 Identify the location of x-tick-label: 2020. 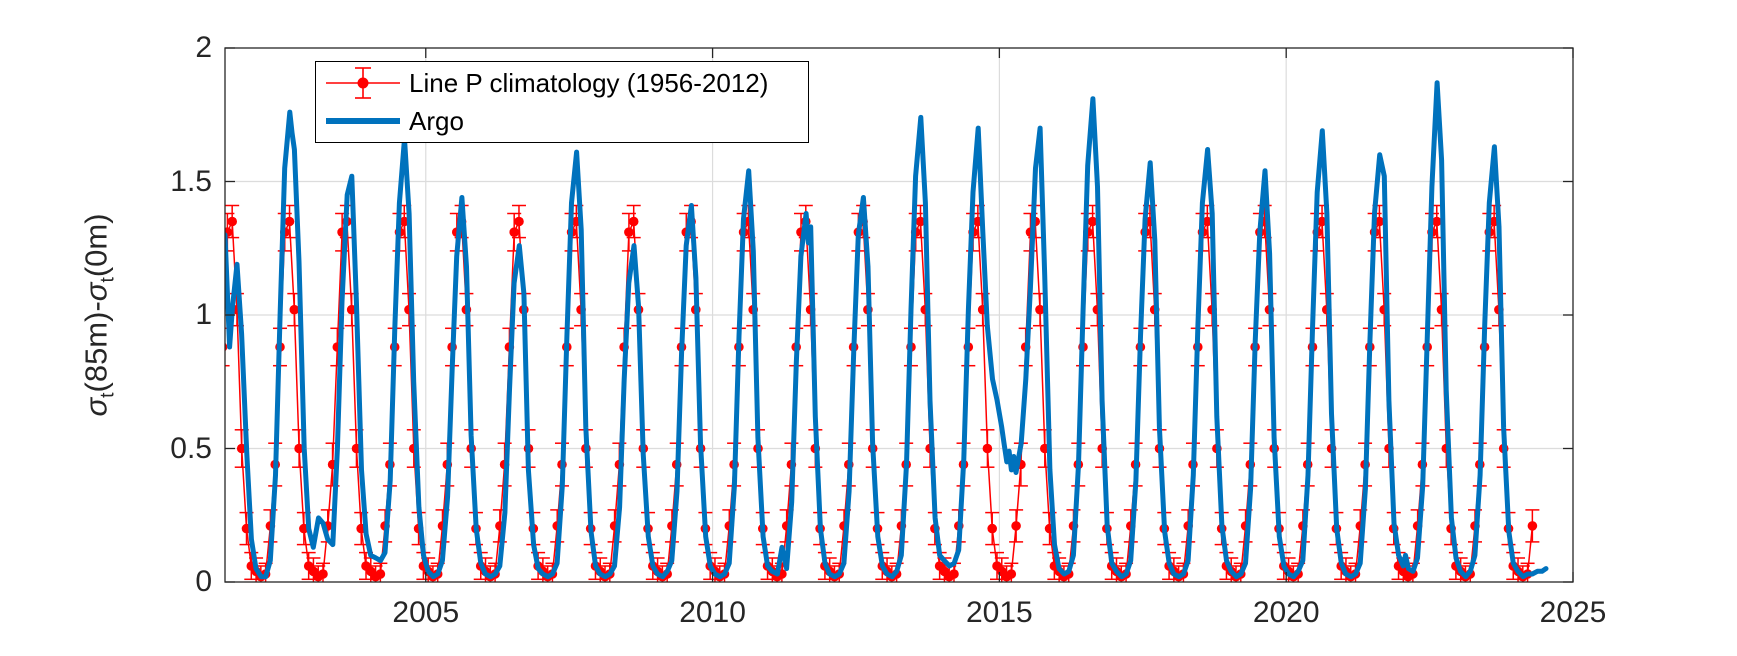
(1286, 612).